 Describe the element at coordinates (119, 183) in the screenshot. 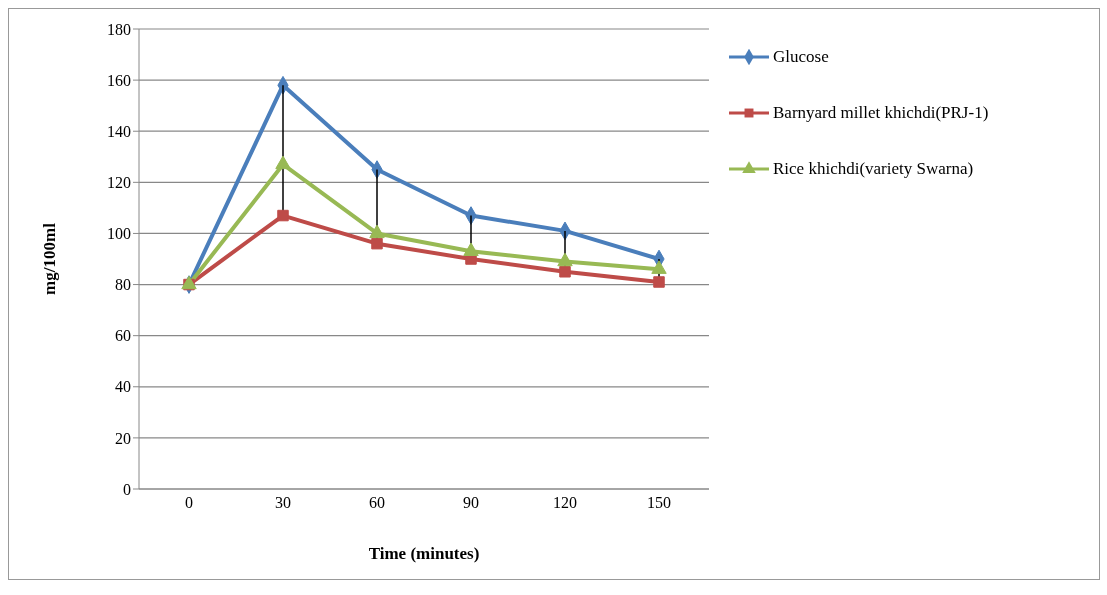

I see `y-tick-label: 120` at that location.